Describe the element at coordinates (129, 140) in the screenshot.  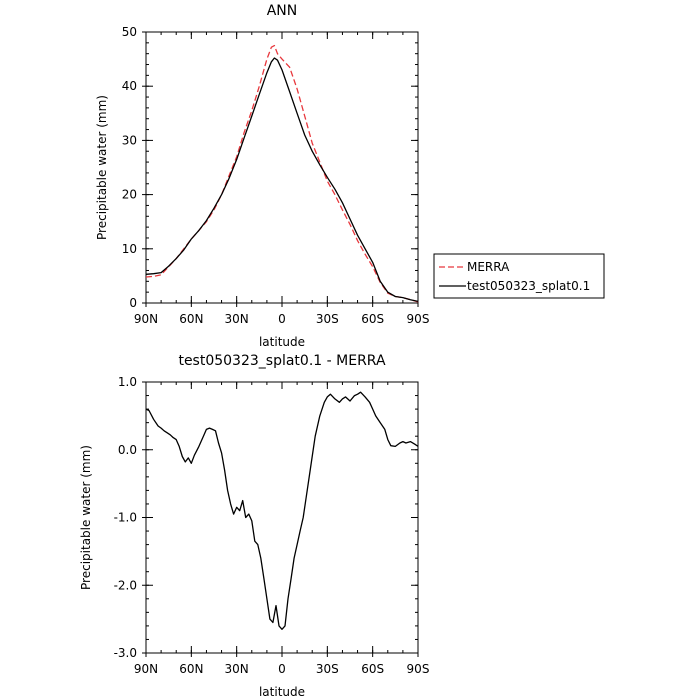
I see `y-tick-label: 30` at that location.